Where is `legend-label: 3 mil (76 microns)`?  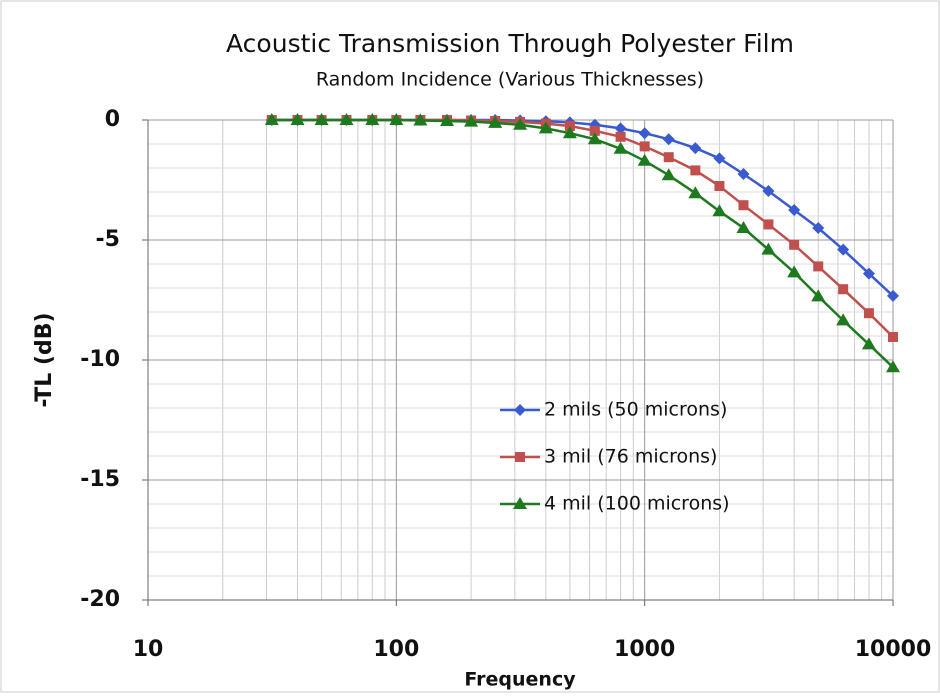 legend-label: 3 mil (76 microns) is located at coordinates (630, 457).